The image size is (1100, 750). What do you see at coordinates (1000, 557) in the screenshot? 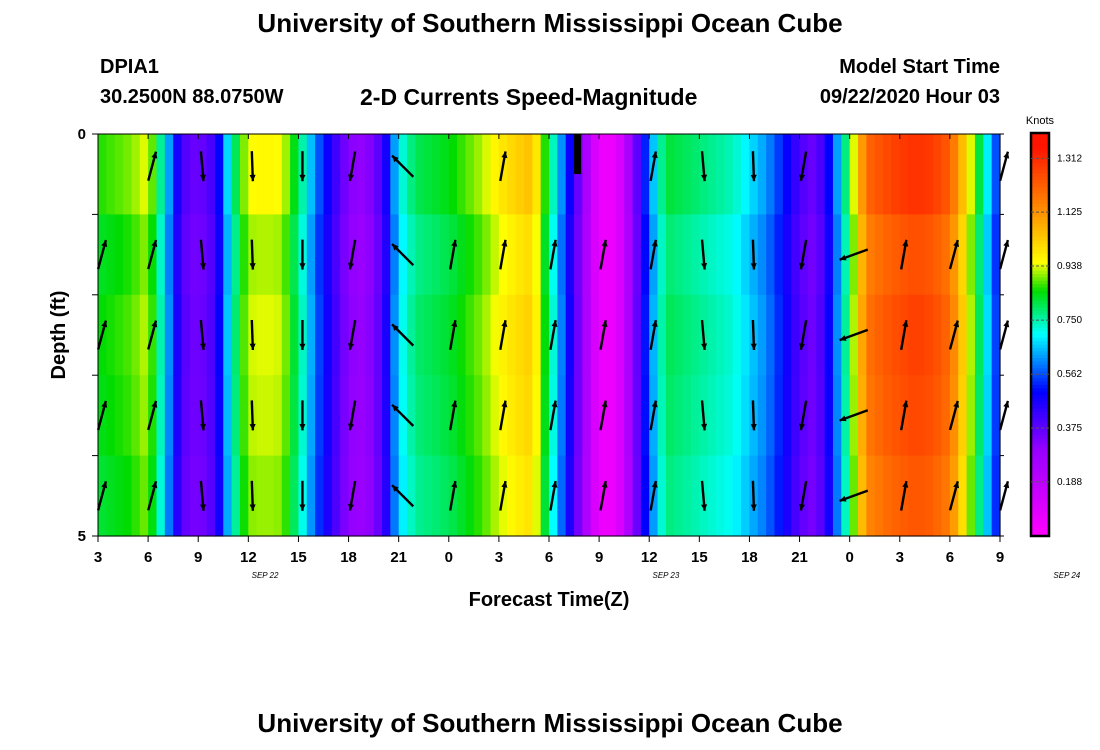
I see `x-tick-label: 9` at bounding box center [1000, 557].